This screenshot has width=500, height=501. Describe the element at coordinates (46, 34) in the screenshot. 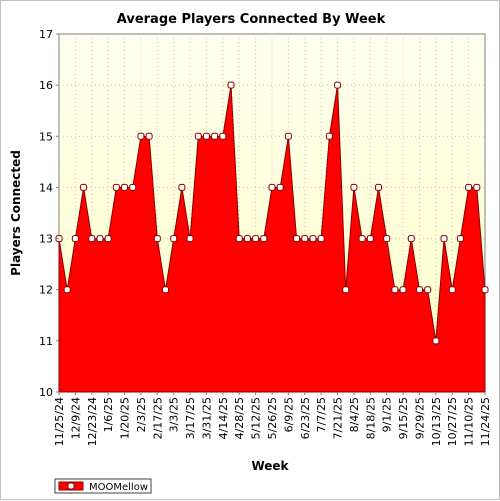

I see `y-tick-label: 17` at that location.